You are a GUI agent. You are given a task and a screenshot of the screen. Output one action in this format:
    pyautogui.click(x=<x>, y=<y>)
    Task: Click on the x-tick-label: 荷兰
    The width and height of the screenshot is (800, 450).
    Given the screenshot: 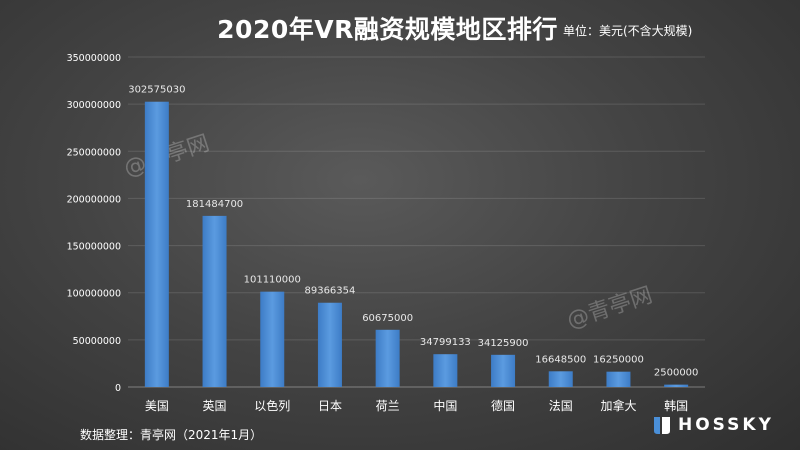 What is the action you would take?
    pyautogui.click(x=388, y=406)
    